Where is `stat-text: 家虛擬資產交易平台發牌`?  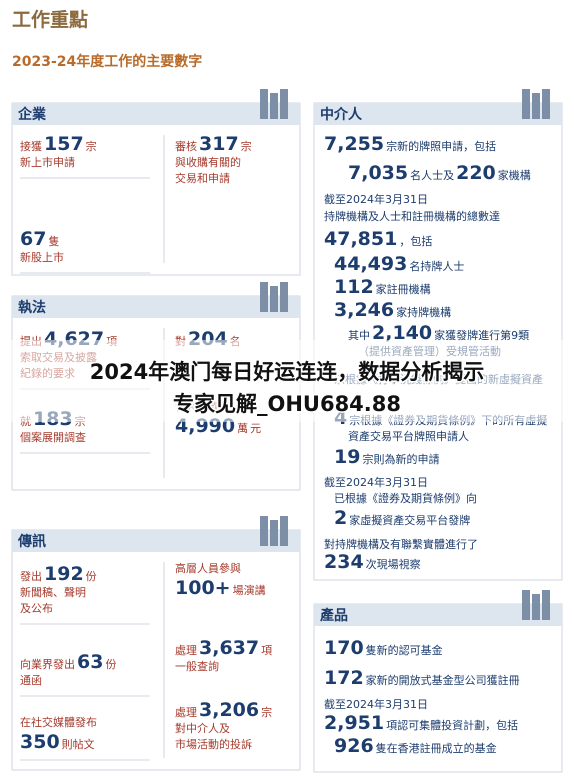
stat-text: 家虛擬資產交易平台發牌 is located at coordinates (409, 520).